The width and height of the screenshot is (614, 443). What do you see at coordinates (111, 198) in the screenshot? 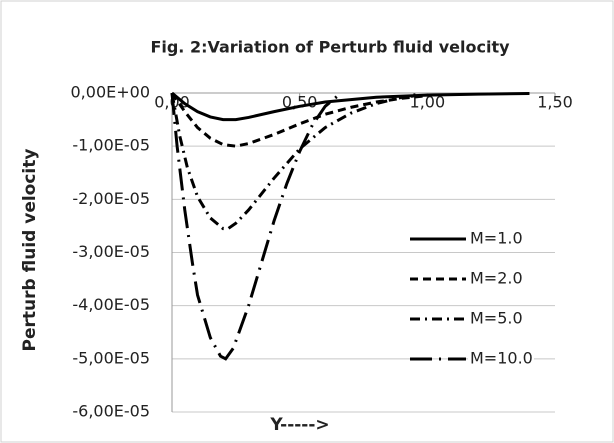
I see `y-tick-label: -2,00E-05` at bounding box center [111, 198].